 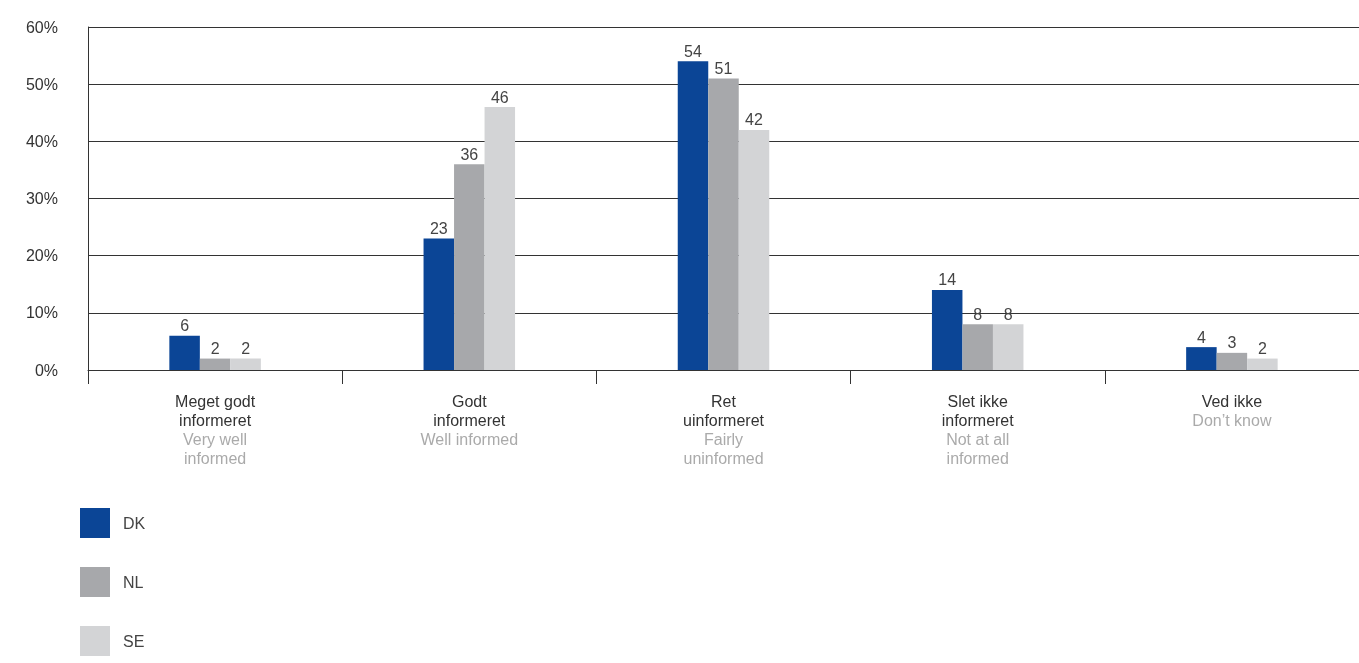 I want to click on x-tick-label: Meget godt informeret Very well informed, so click(x=215, y=430).